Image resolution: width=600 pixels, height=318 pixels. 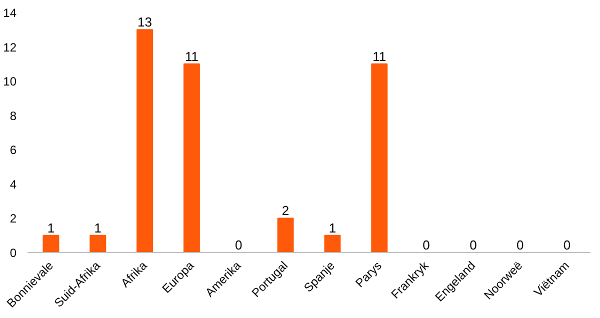 I want to click on y-tick-label: 10, so click(x=10, y=81).